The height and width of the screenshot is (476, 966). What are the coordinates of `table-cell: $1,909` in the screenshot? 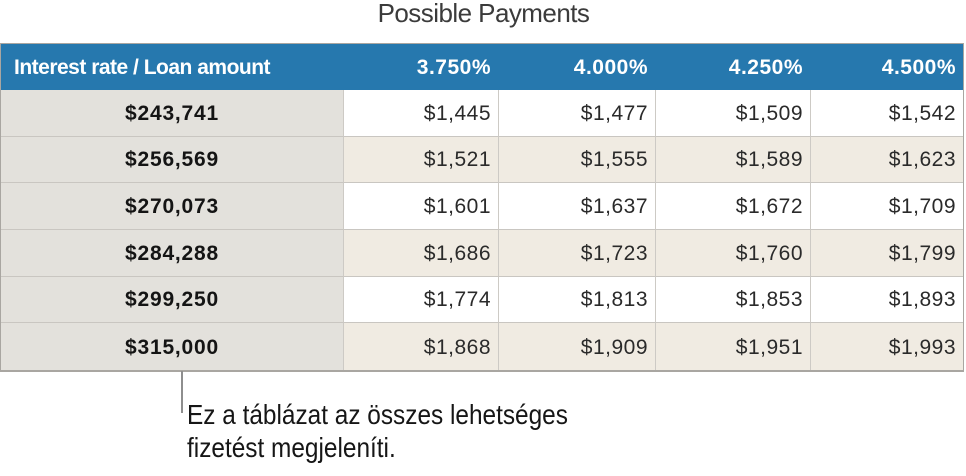 It's located at (576, 346).